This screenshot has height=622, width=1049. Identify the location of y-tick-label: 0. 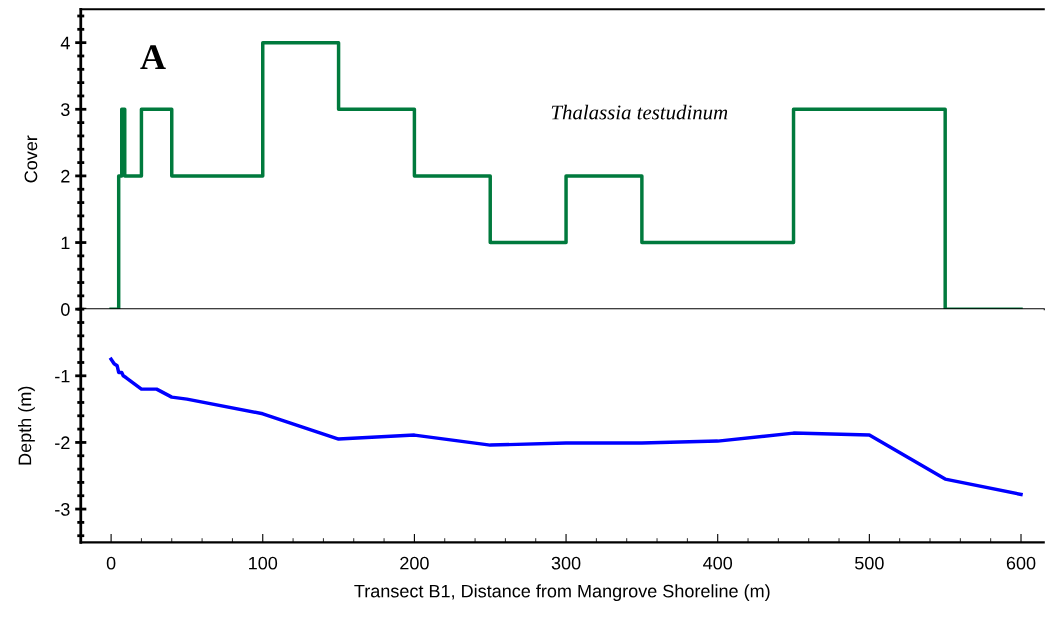
(65, 309).